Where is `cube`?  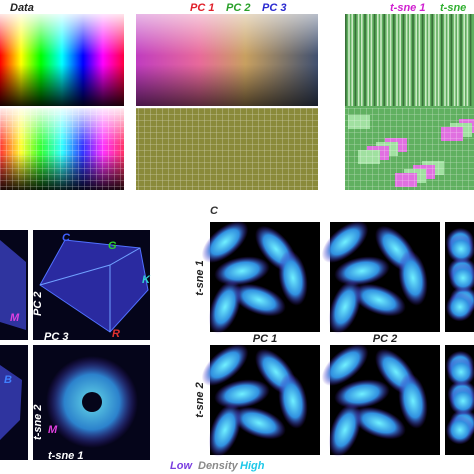 cube is located at coordinates (94, 286).